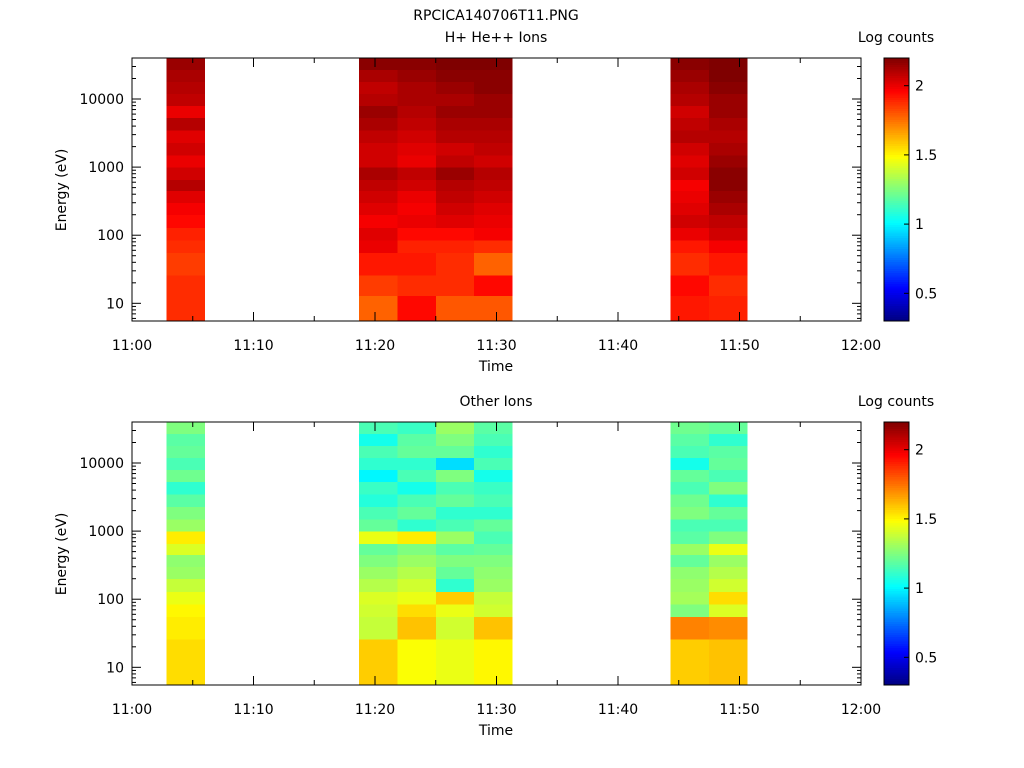 This screenshot has height=768, width=1024. What do you see at coordinates (910, 553) in the screenshot?
I see `panel-other-ions-colorbar: 0.5 1 1.5 2` at bounding box center [910, 553].